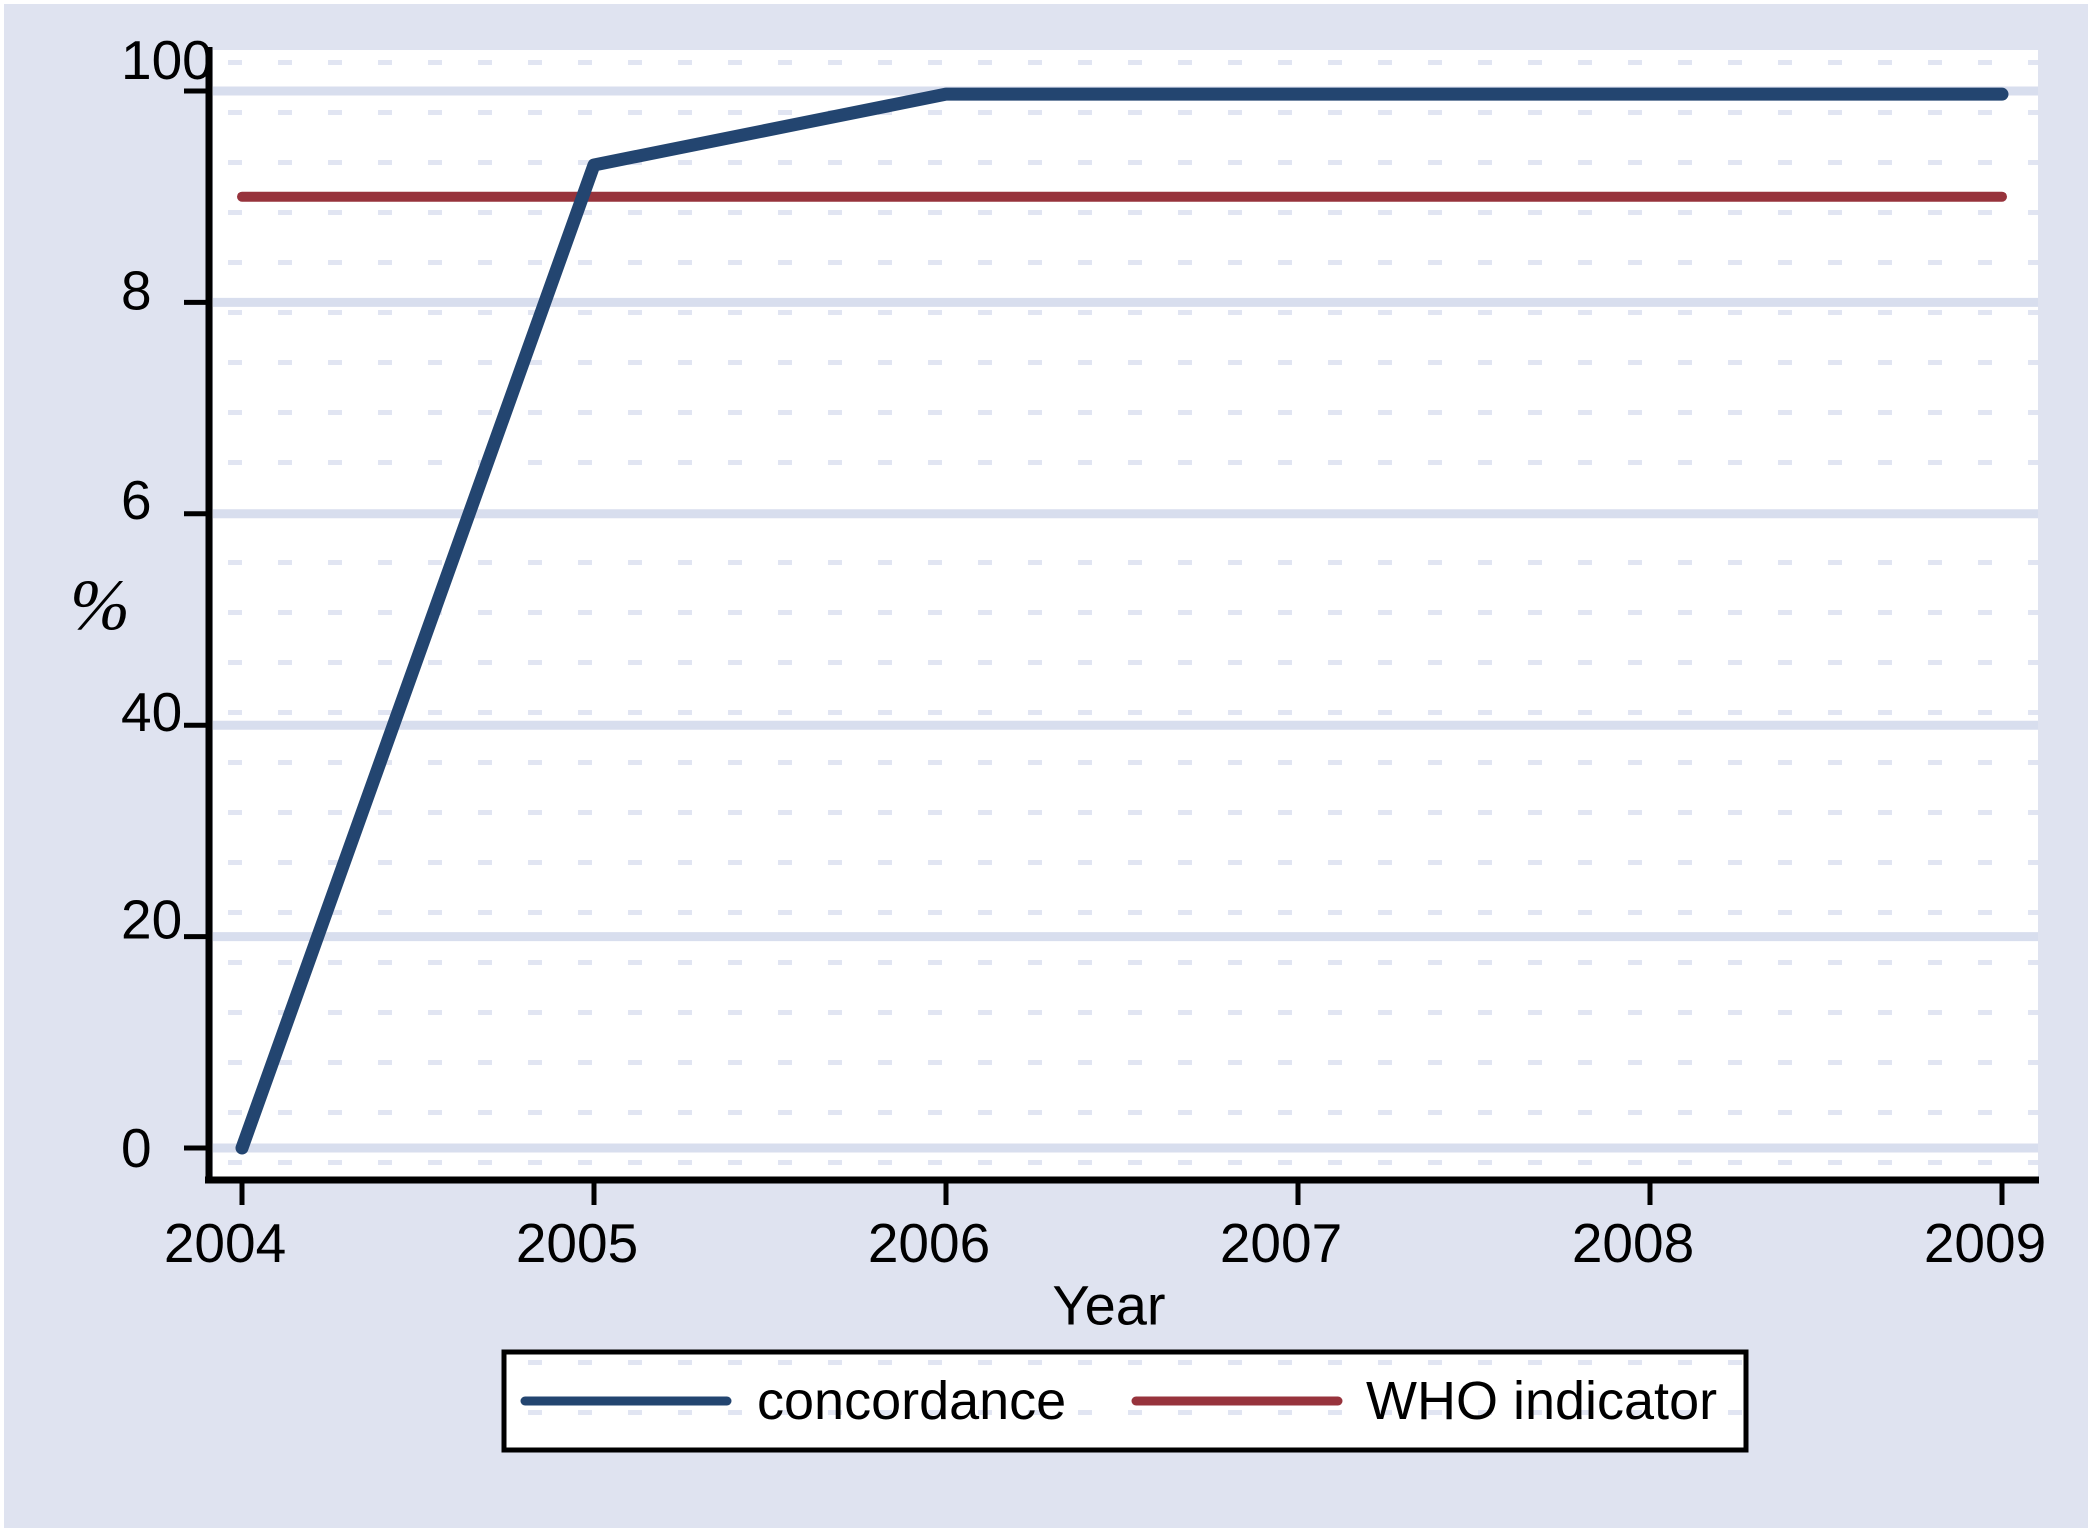 Image resolution: width=2088 pixels, height=1528 pixels. What do you see at coordinates (1985, 1243) in the screenshot?
I see `x-tick-label: 2009` at bounding box center [1985, 1243].